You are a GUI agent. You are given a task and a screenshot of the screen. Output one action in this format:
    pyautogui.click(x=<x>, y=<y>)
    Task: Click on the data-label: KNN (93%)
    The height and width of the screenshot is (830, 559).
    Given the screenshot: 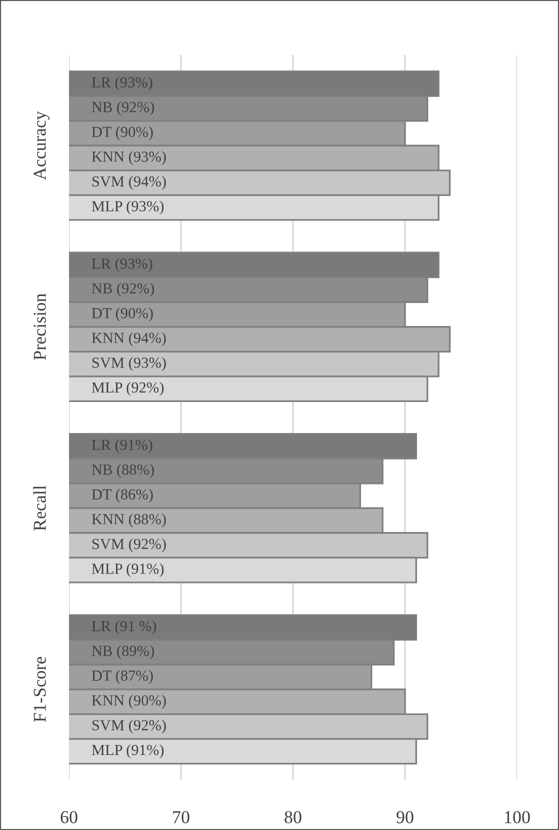 What is the action you would take?
    pyautogui.click(x=129, y=158)
    